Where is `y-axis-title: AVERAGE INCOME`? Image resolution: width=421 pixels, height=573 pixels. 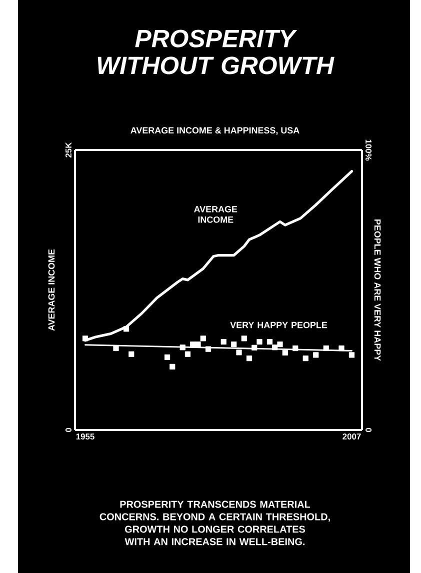
y-axis-title: AVERAGE INCOME is located at coordinates (51, 290).